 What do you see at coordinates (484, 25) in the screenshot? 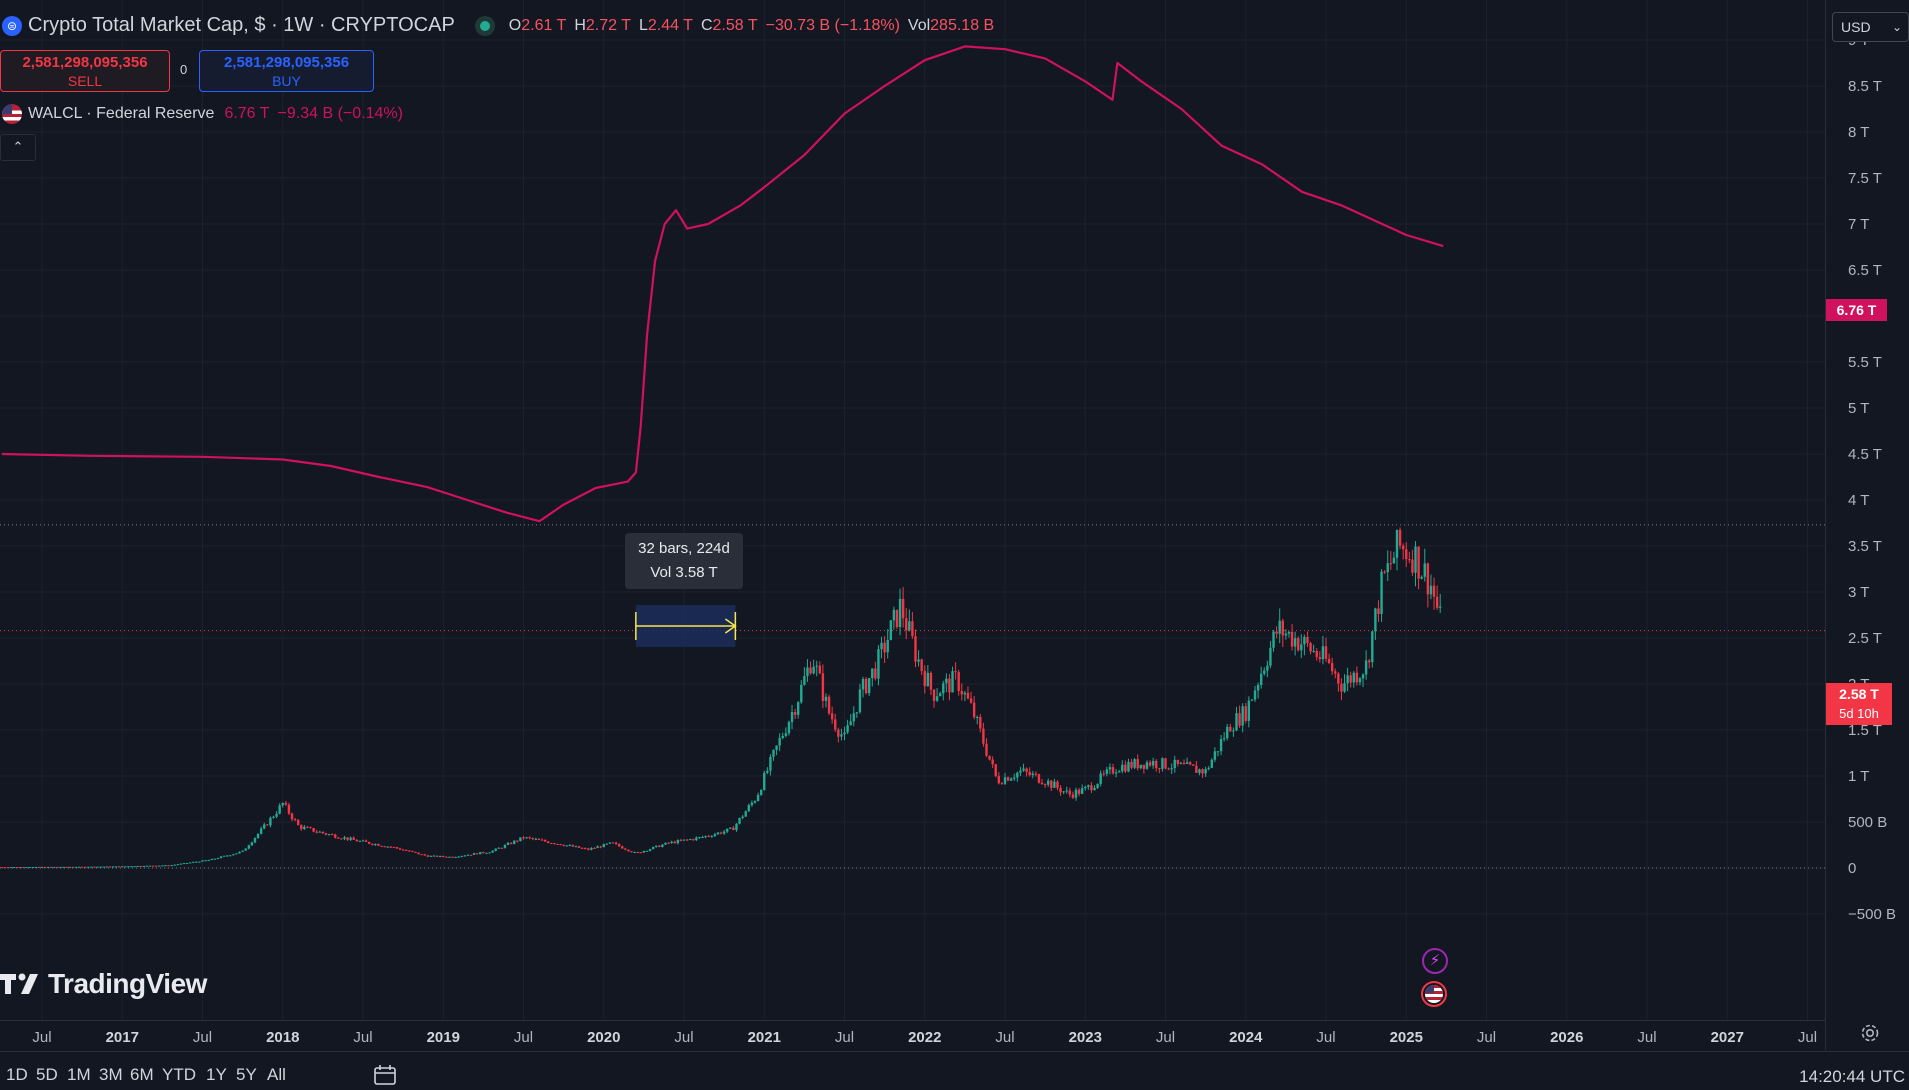
I see `market-status-icon` at bounding box center [484, 25].